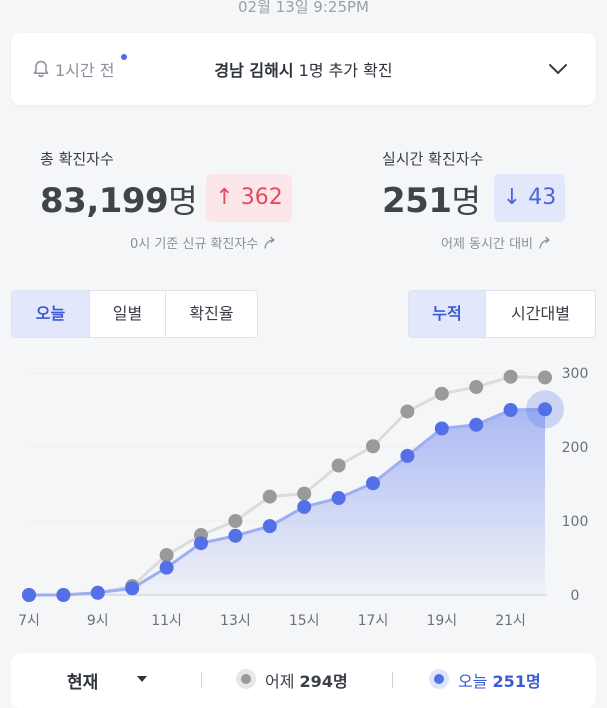 The image size is (607, 708). Describe the element at coordinates (575, 522) in the screenshot. I see `y-tick-label: 100` at that location.